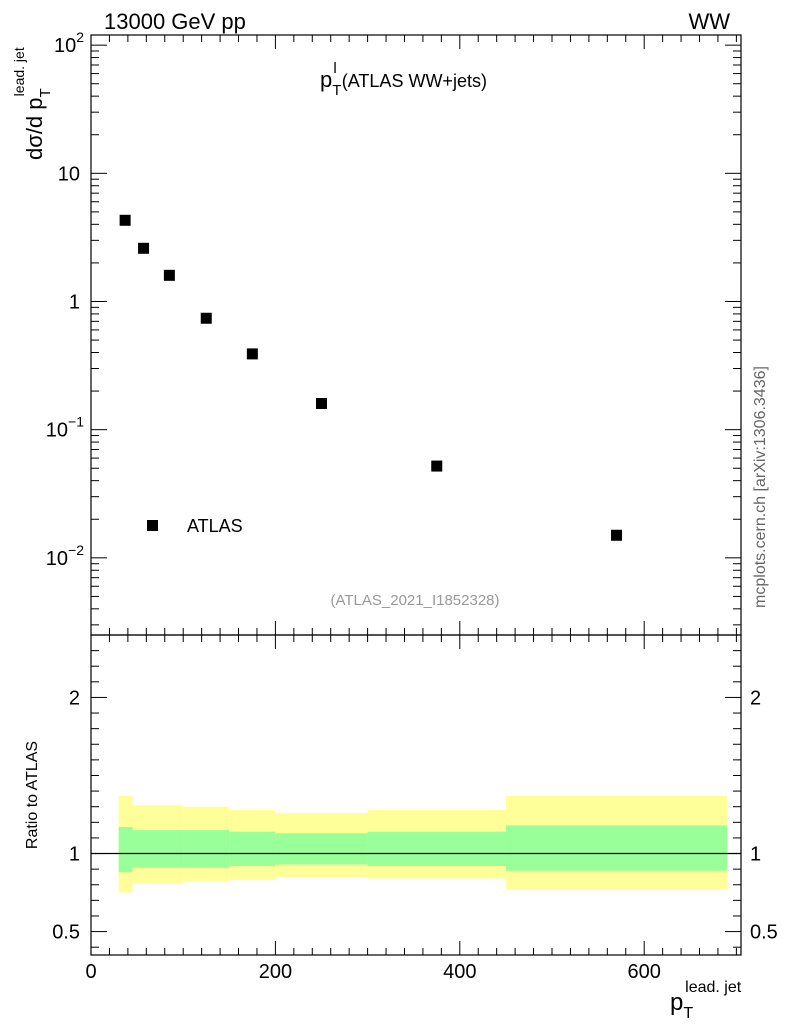  What do you see at coordinates (706, 1000) in the screenshot?
I see `x-axis-label: pTlead. jet` at bounding box center [706, 1000].